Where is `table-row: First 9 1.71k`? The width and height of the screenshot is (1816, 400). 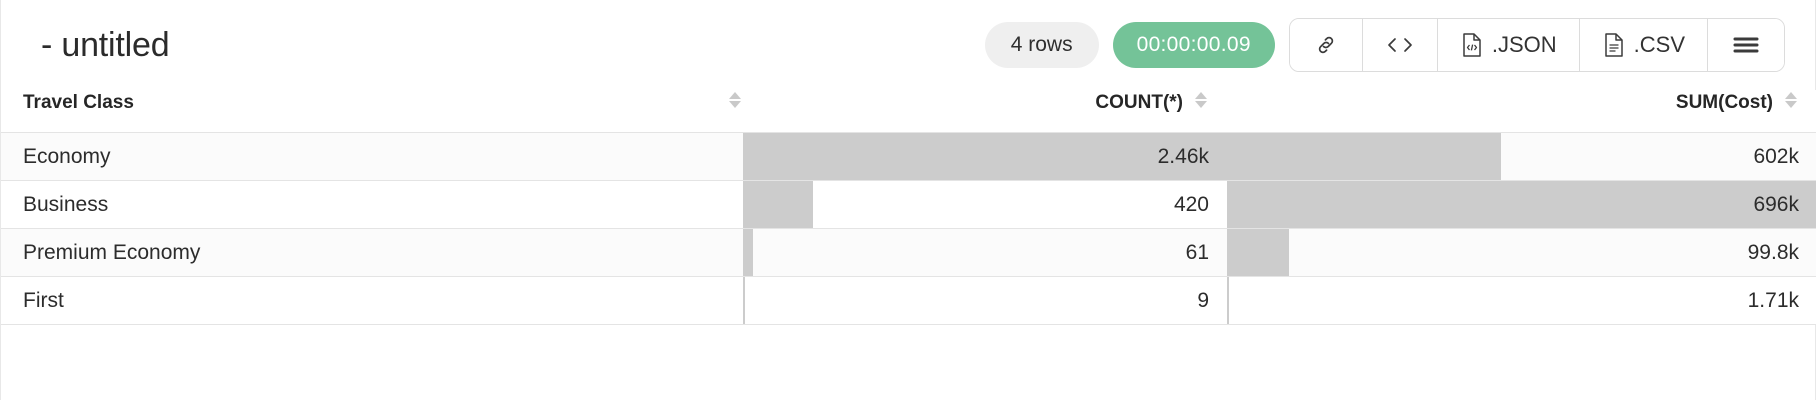
table-row: First 9 1.71k is located at coordinates (908, 300).